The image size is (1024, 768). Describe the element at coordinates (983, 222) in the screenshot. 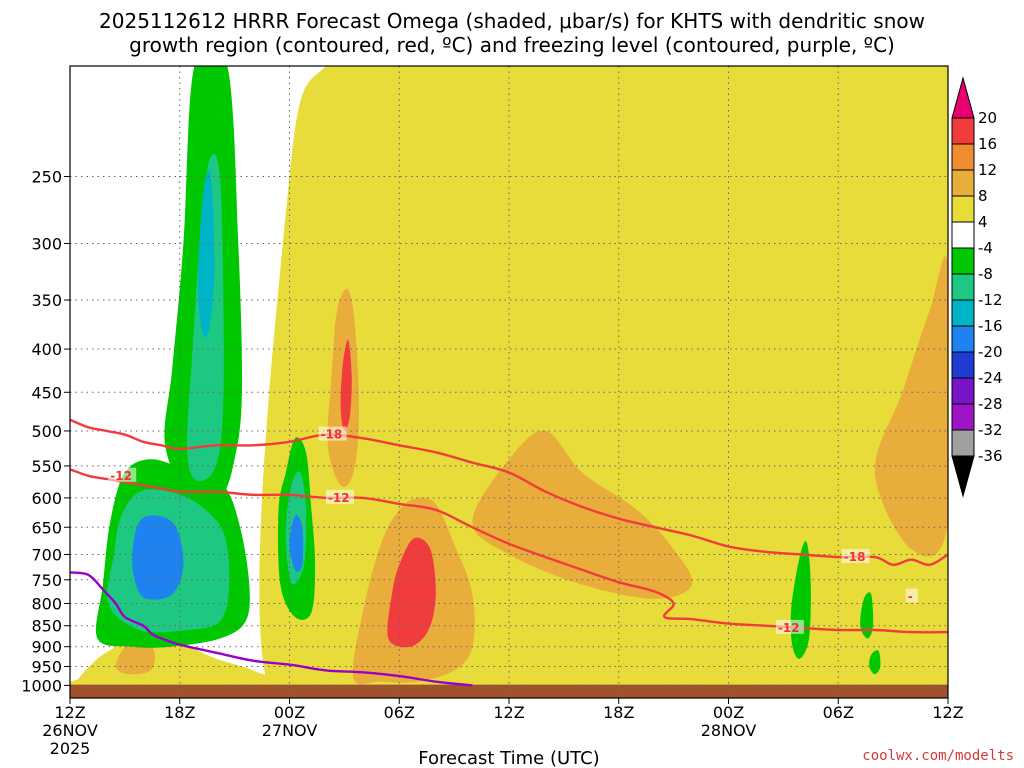

I see `colorbar-label: 4` at that location.